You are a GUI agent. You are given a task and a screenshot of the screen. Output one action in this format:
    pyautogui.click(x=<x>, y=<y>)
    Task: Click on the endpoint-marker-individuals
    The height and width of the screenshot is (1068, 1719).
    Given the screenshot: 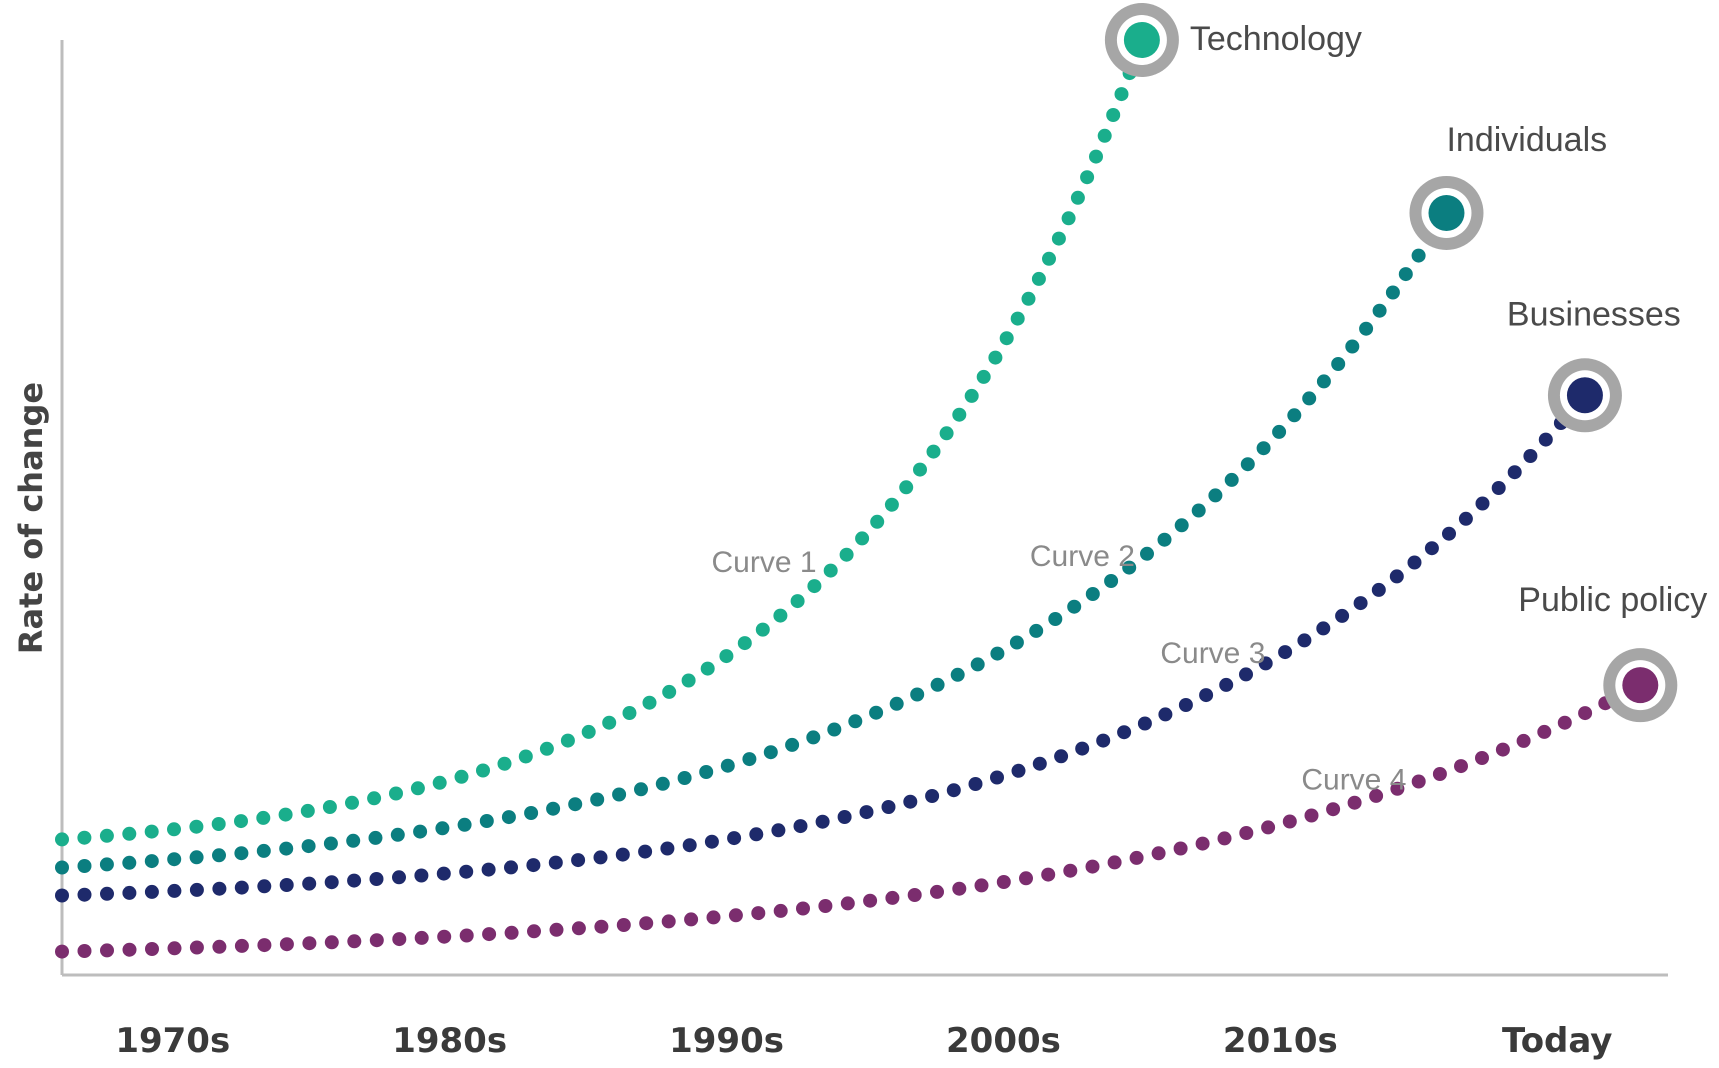 What is the action you would take?
    pyautogui.click(x=1446, y=212)
    